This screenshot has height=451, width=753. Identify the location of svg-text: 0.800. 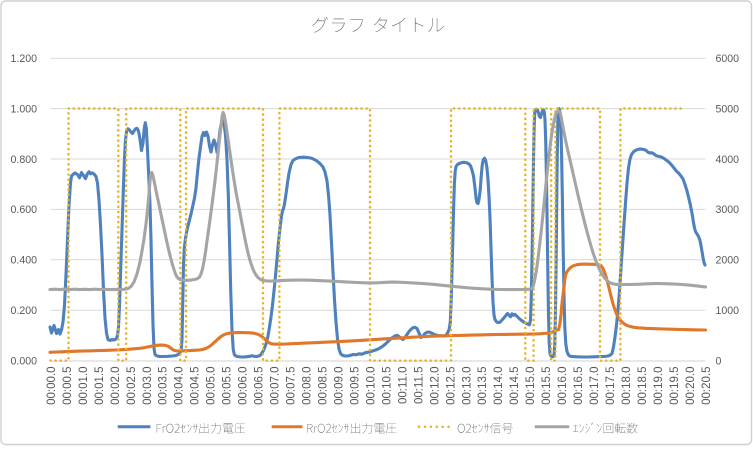
(23, 160).